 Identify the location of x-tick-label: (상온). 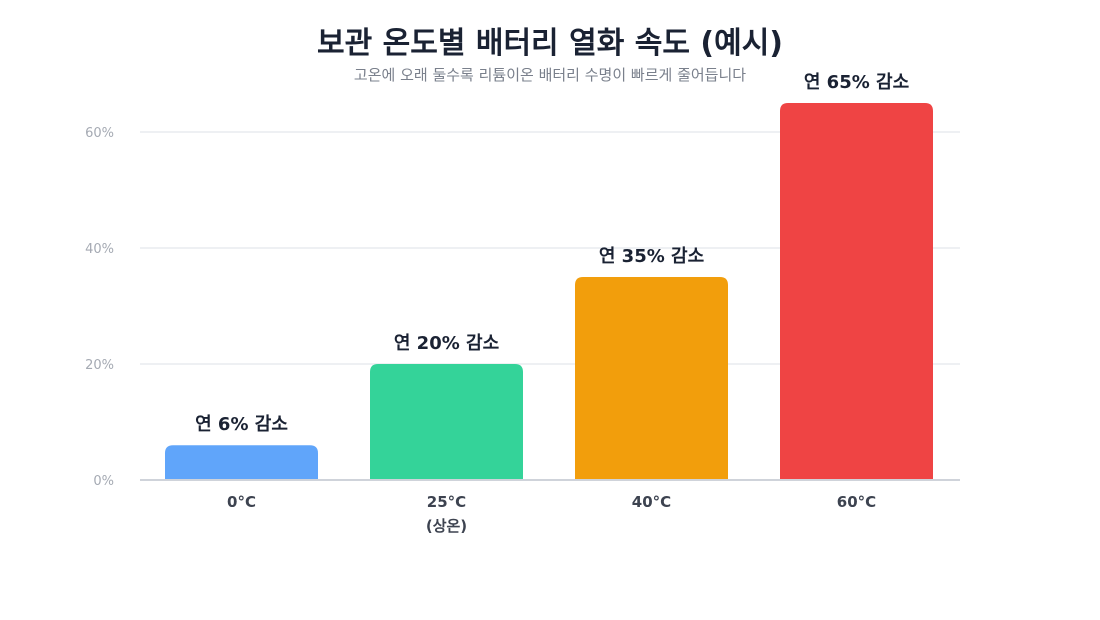
(446, 526).